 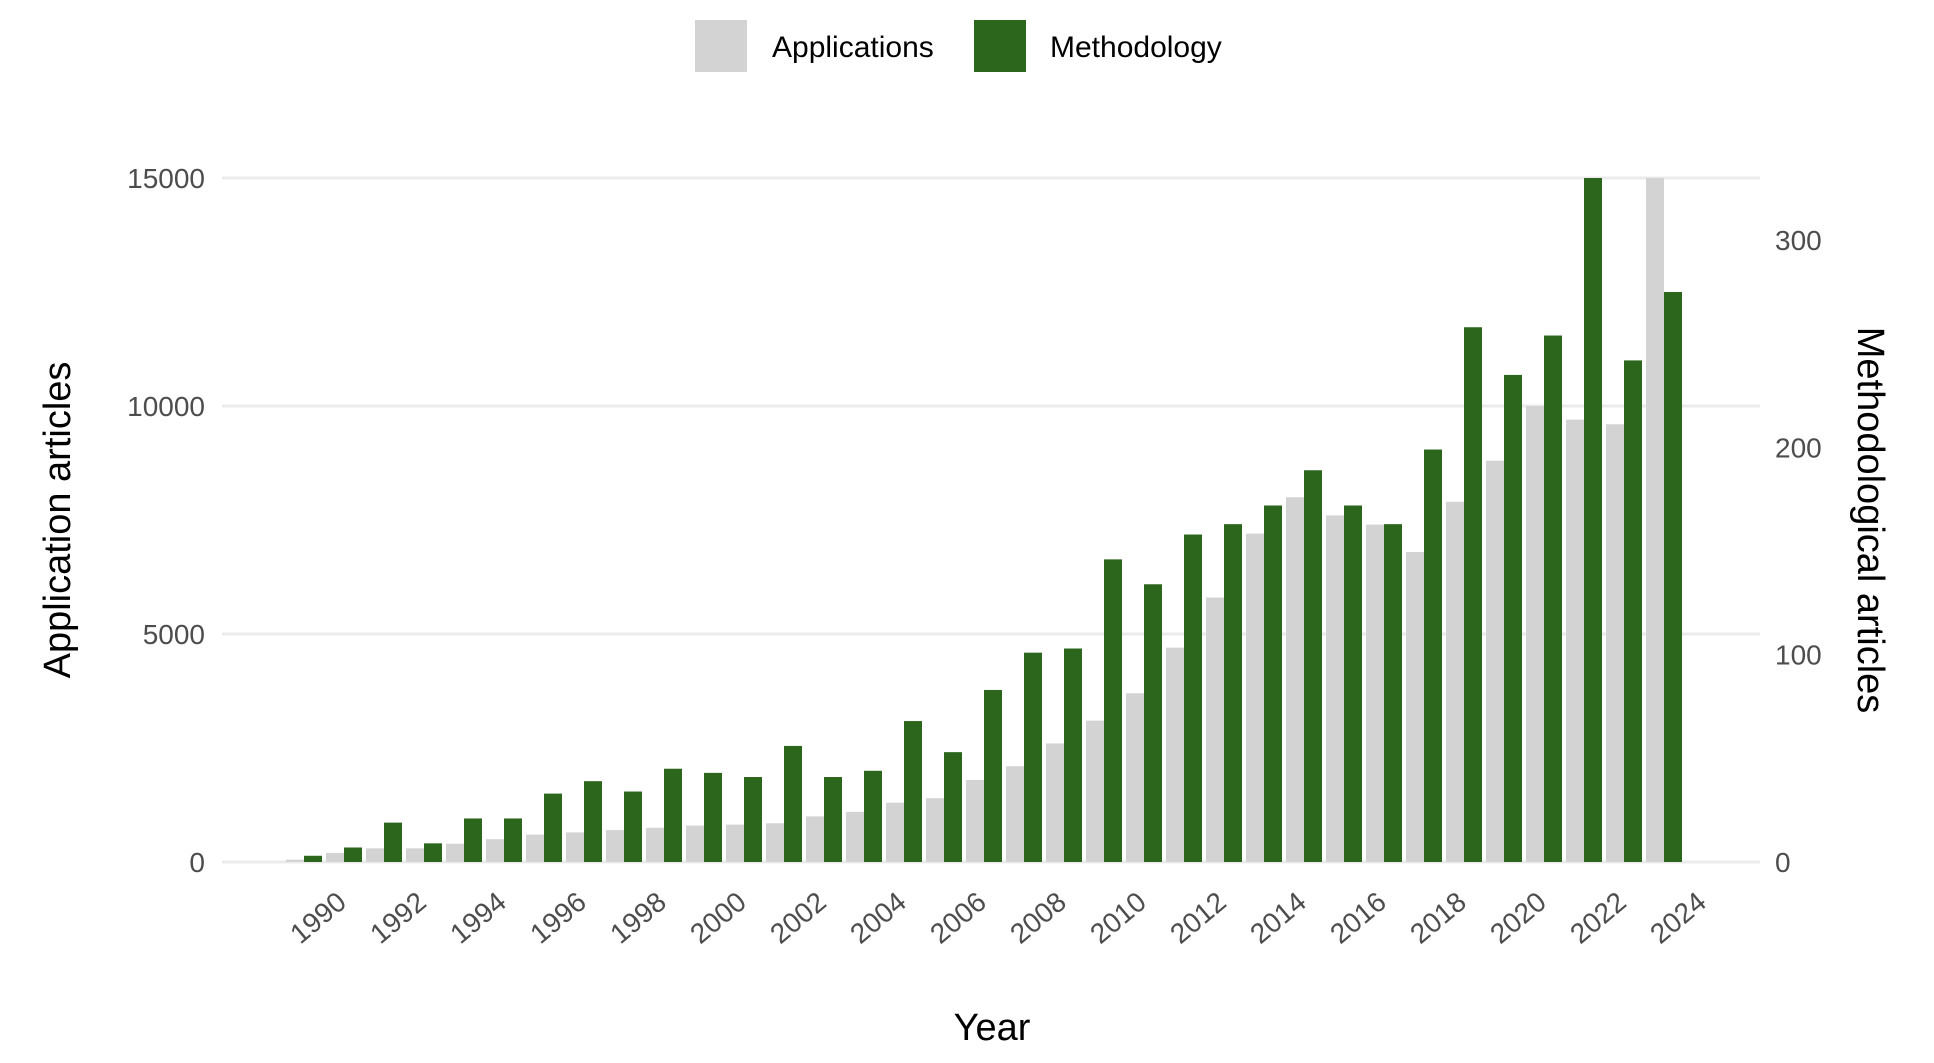 What do you see at coordinates (166, 520) in the screenshot?
I see `y-axis-left: 0 5000 10000 15000` at bounding box center [166, 520].